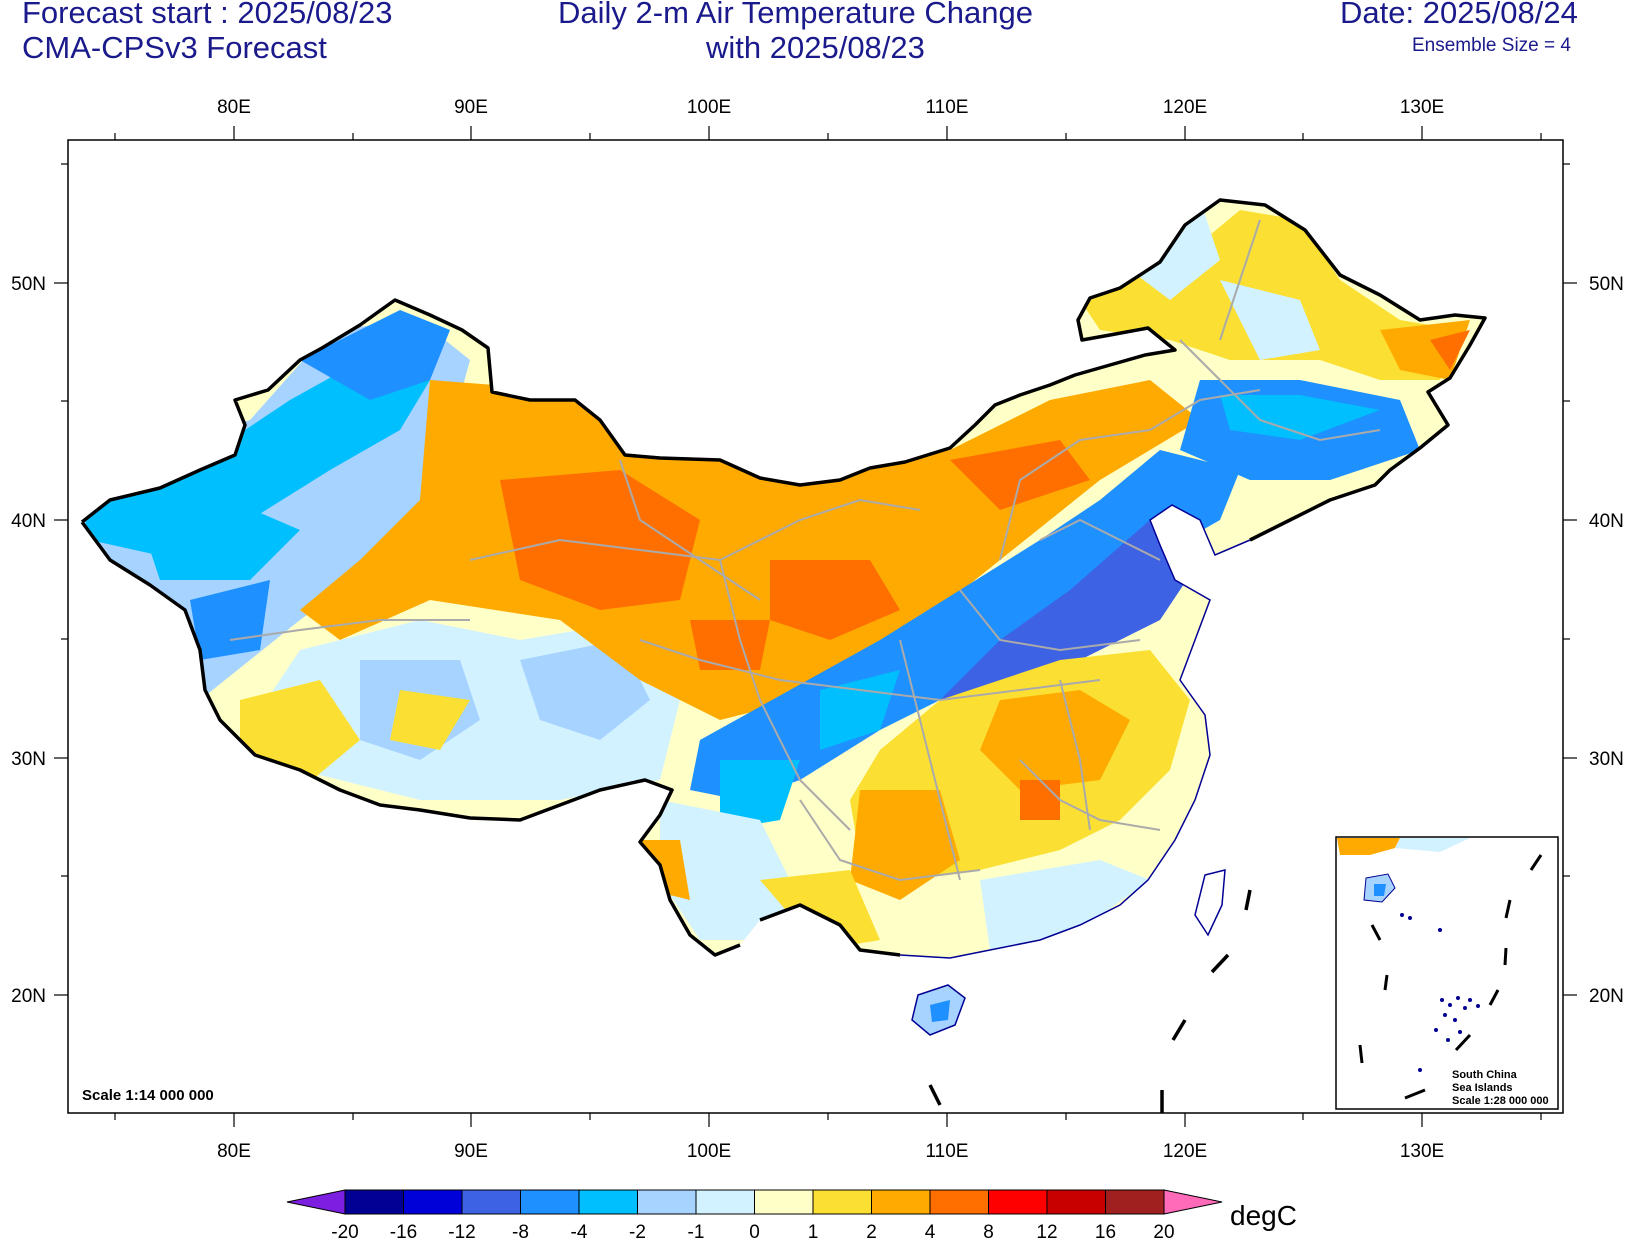 Image resolution: width=1632 pixels, height=1241 pixels. Describe the element at coordinates (696, 1231) in the screenshot. I see `colorbar-tick-label: -1` at that location.